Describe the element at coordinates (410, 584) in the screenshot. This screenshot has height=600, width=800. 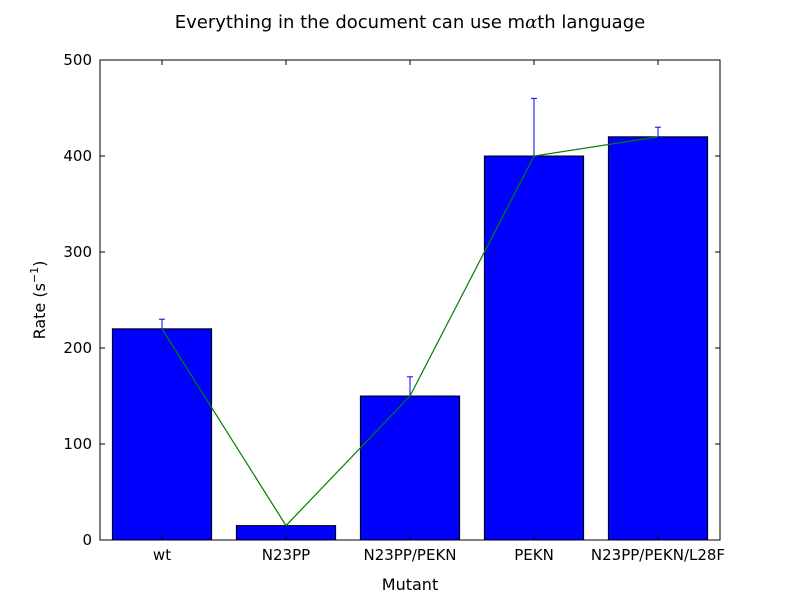
I see `x-axis-label: Mutant` at that location.